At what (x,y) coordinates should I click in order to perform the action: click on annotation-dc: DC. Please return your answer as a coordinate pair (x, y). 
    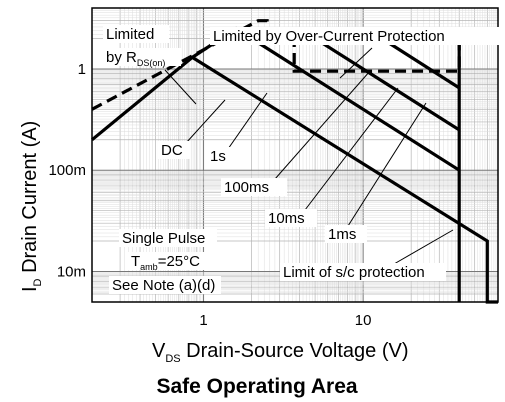
    Looking at the image, I should click on (172, 150).